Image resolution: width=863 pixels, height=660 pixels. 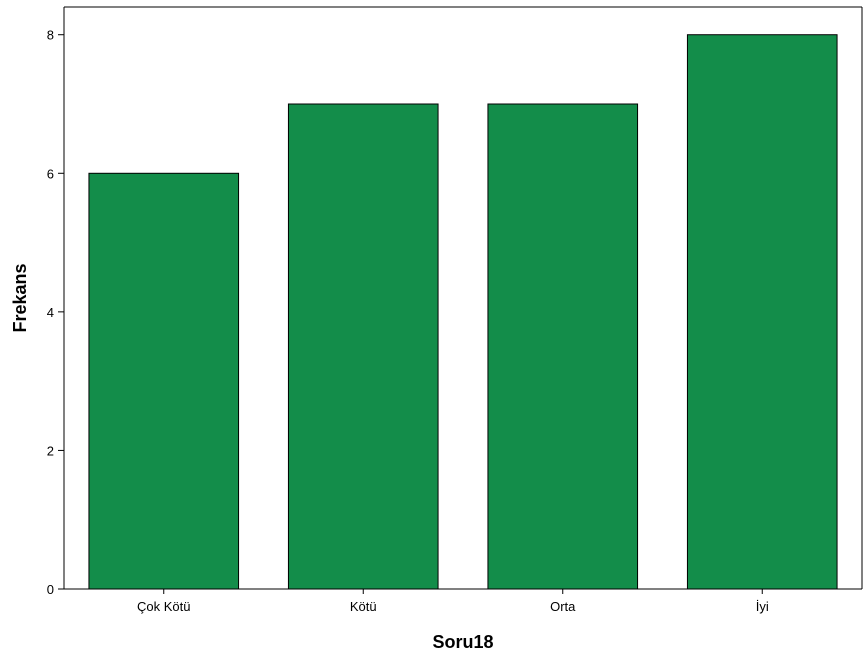 I want to click on y-axis-title: Frekans, so click(x=20, y=297).